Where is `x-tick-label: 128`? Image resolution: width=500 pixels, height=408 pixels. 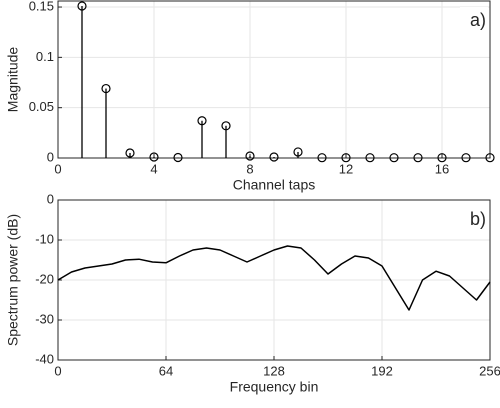
x-tick-label: 128 is located at coordinates (274, 370).